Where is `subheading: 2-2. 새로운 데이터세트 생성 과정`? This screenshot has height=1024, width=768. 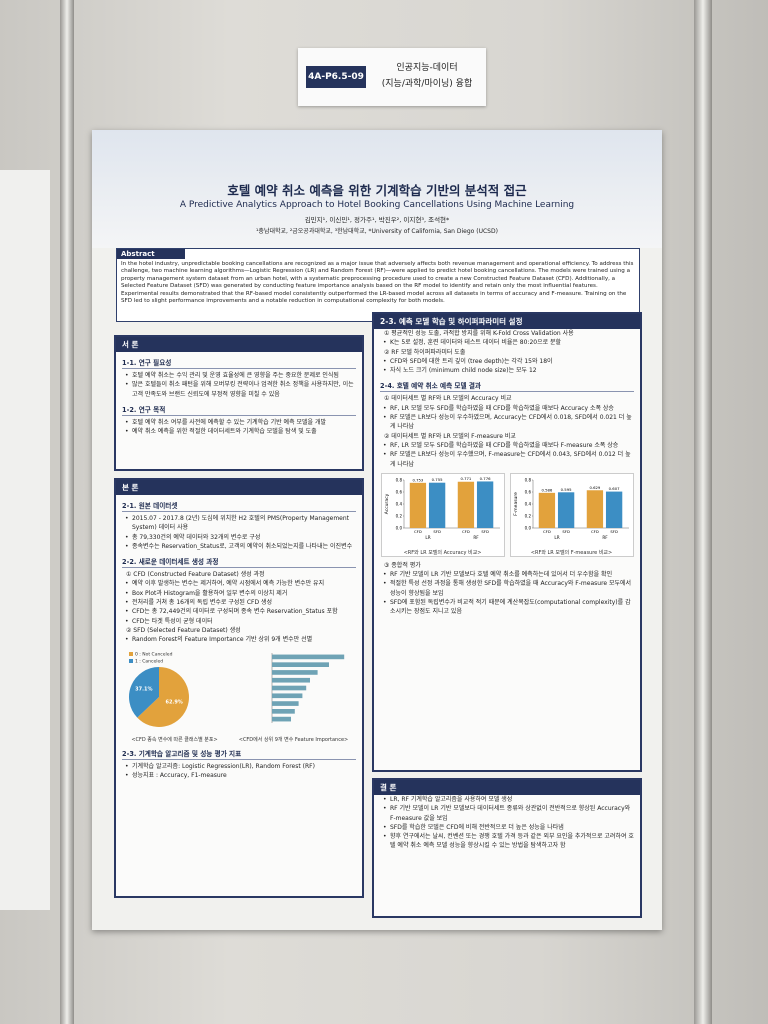 subheading: 2-2. 새로운 데이터세트 생성 과정 is located at coordinates (239, 562).